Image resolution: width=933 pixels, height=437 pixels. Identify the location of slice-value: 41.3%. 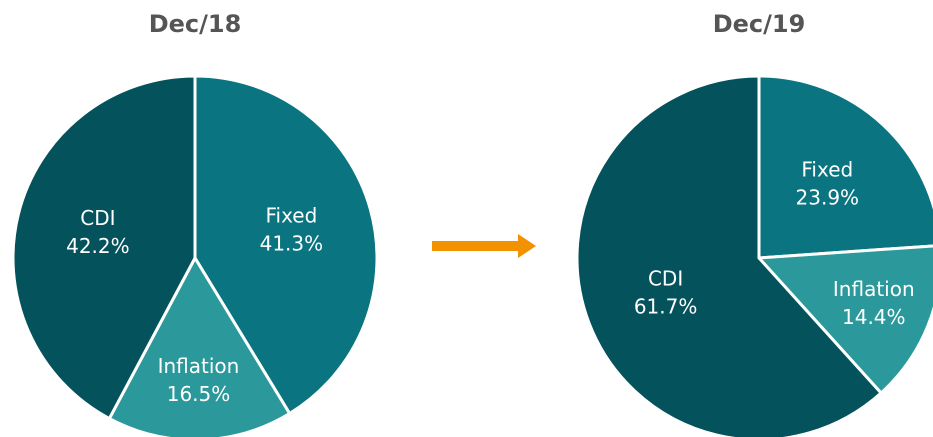
(292, 243).